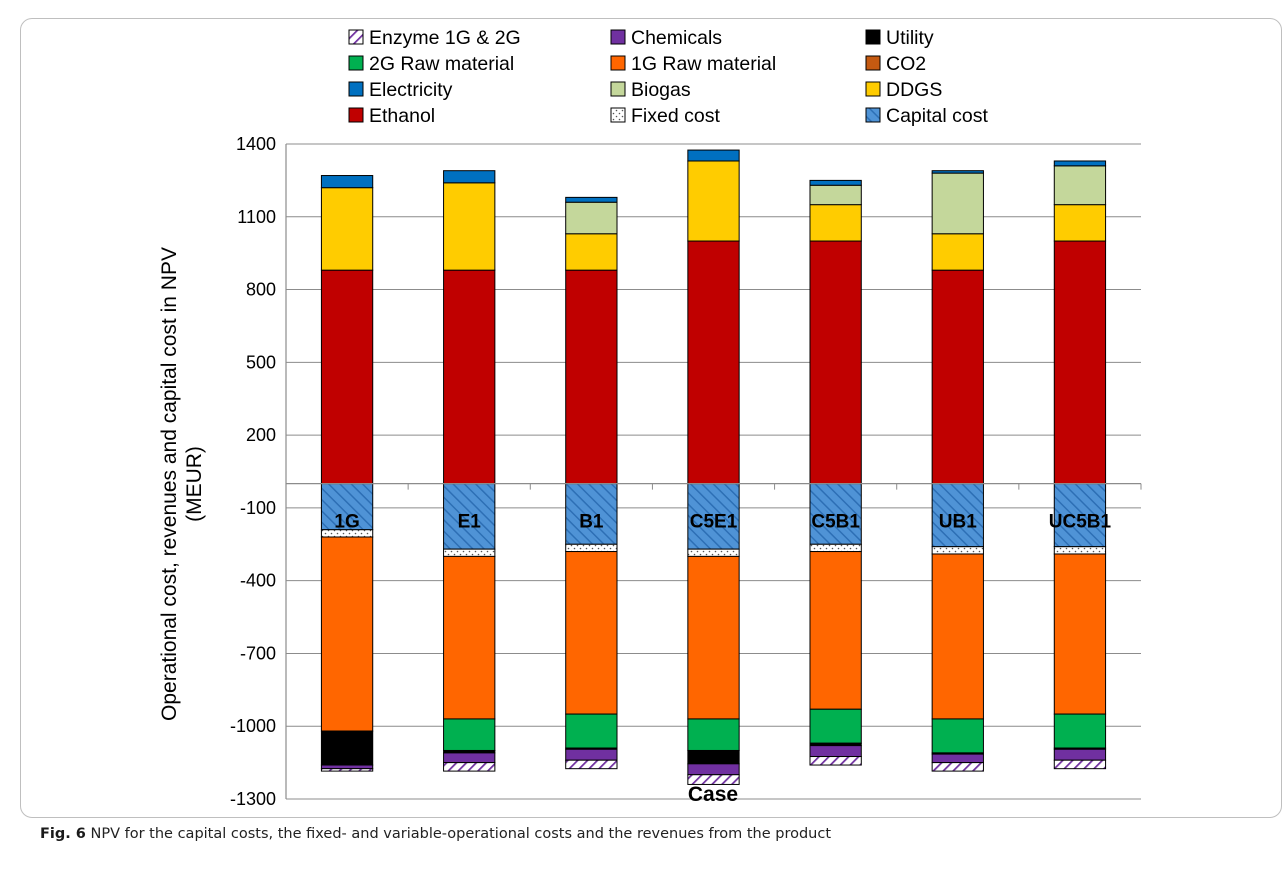 This screenshot has width=1284, height=872. What do you see at coordinates (253, 726) in the screenshot?
I see `y-tick-label: -1000` at bounding box center [253, 726].